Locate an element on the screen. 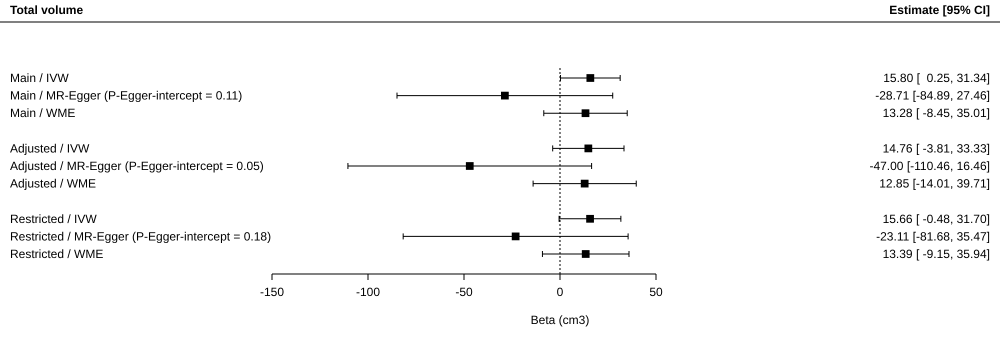 Image resolution: width=1000 pixels, height=347 pixels. x-tick-label: 50 is located at coordinates (656, 292).